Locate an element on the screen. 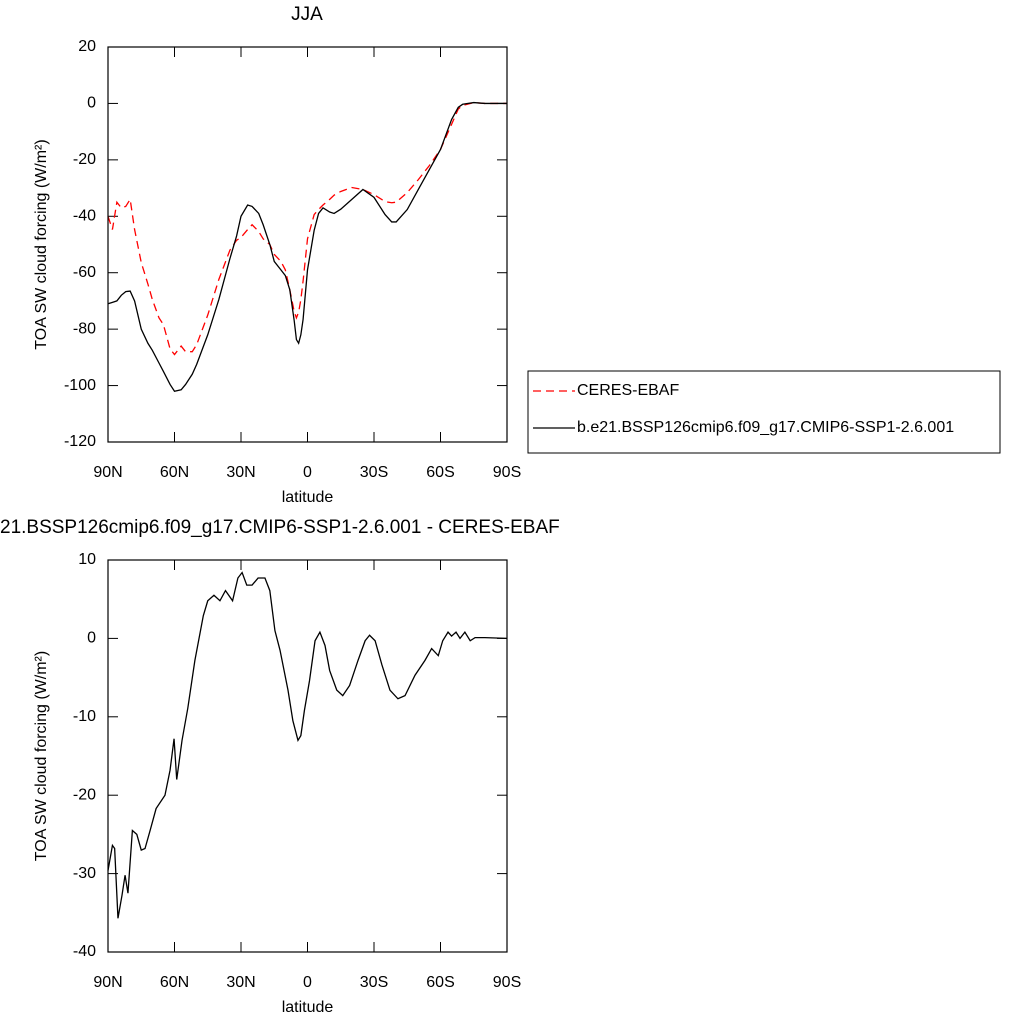  chart-title: JJA is located at coordinates (307, 14).